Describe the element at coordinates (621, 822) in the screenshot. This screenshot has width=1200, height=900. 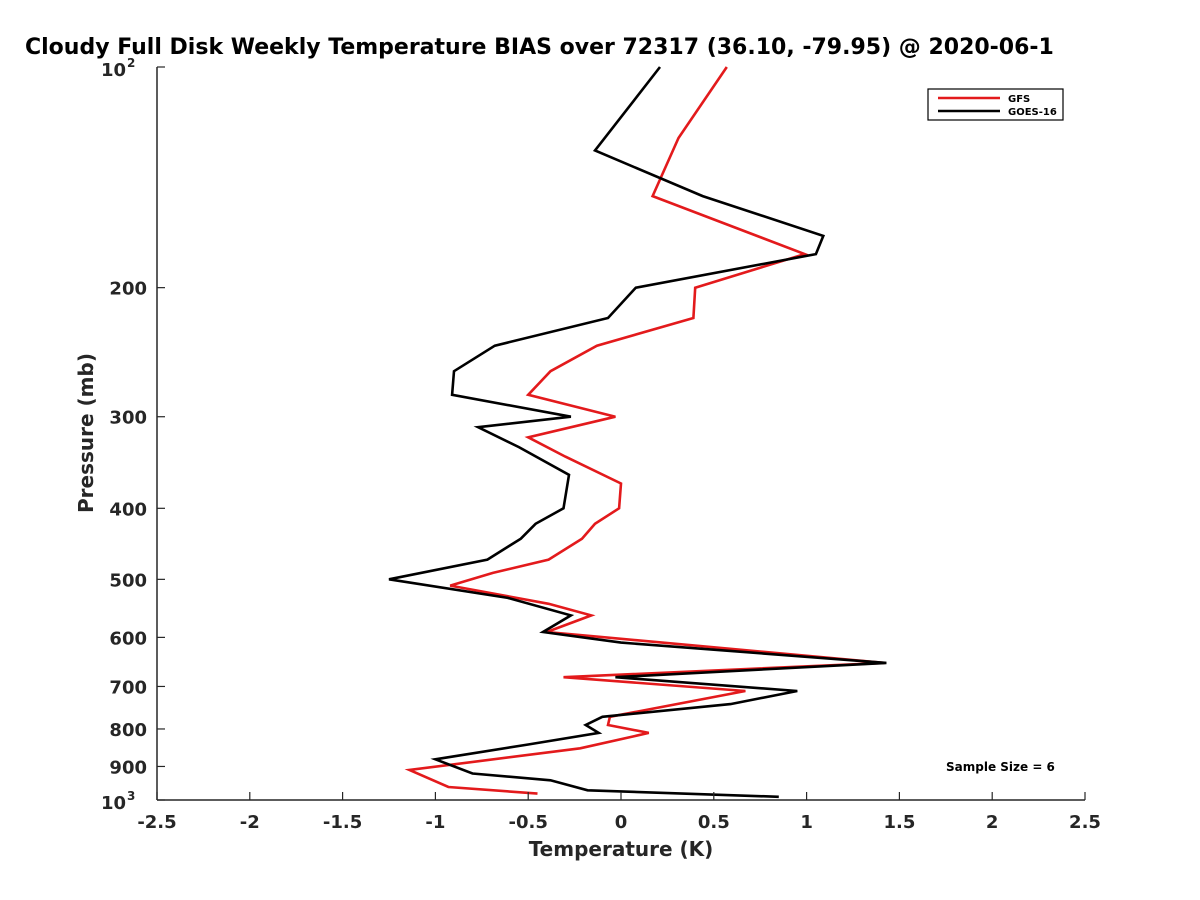
I see `x-tick-label: 0` at that location.